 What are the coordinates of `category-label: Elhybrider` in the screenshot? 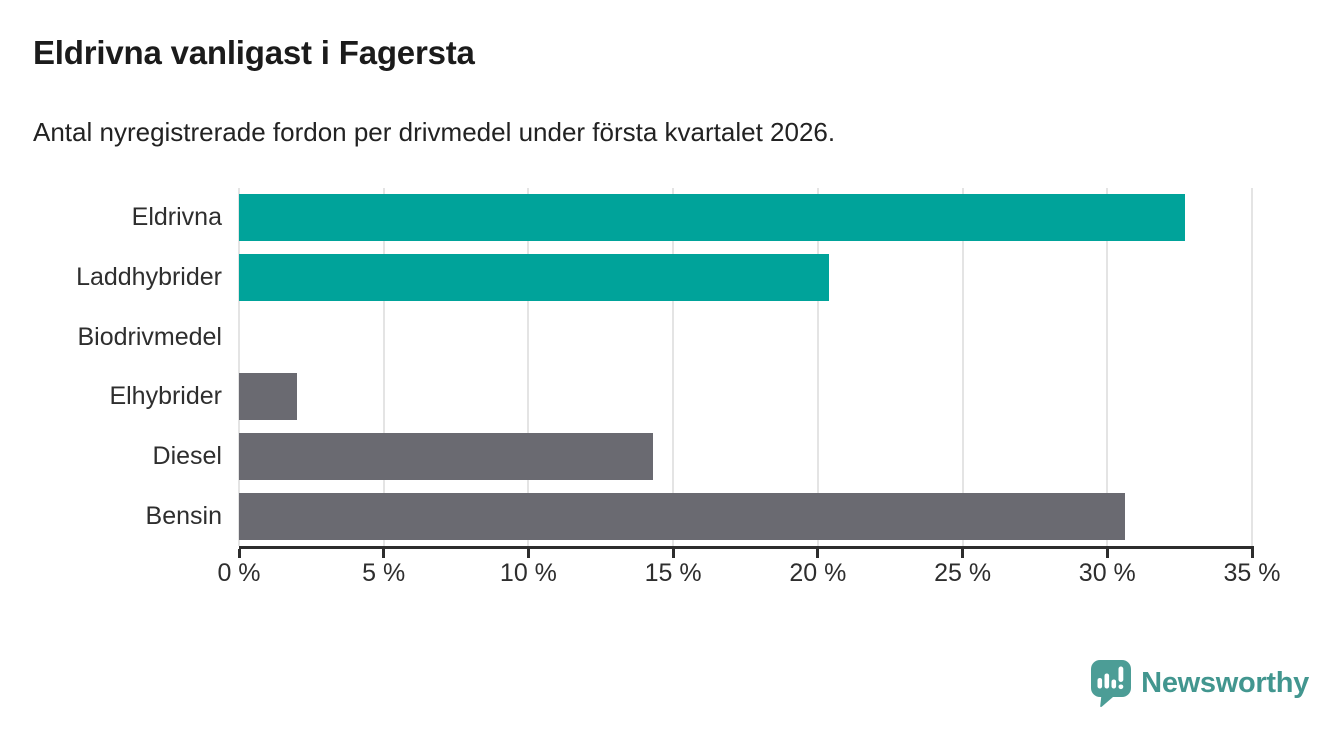 It's located at (165, 396).